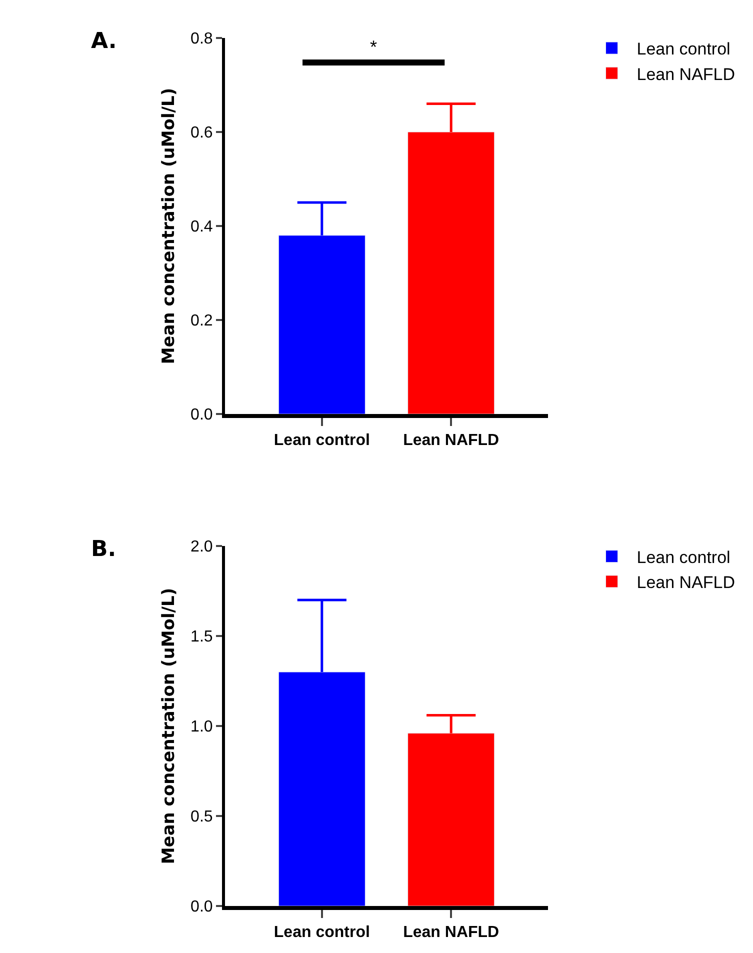  What do you see at coordinates (201, 637) in the screenshot?
I see `y-tick-label: 1.5` at bounding box center [201, 637].